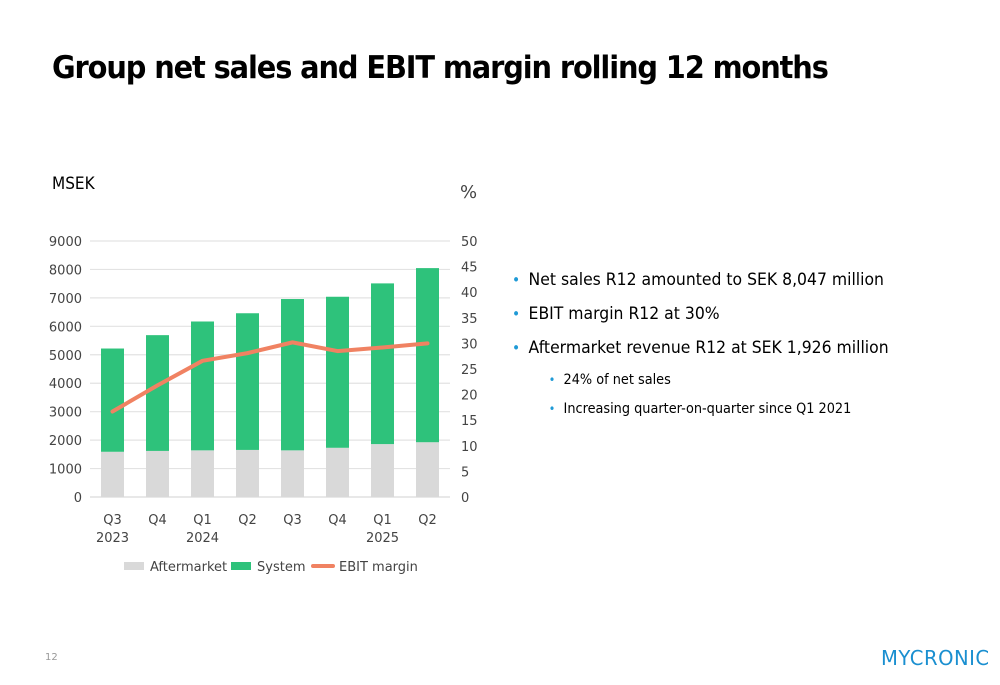 This screenshot has width=1000, height=685. Describe the element at coordinates (51, 657) in the screenshot. I see `page-number: 12` at that location.